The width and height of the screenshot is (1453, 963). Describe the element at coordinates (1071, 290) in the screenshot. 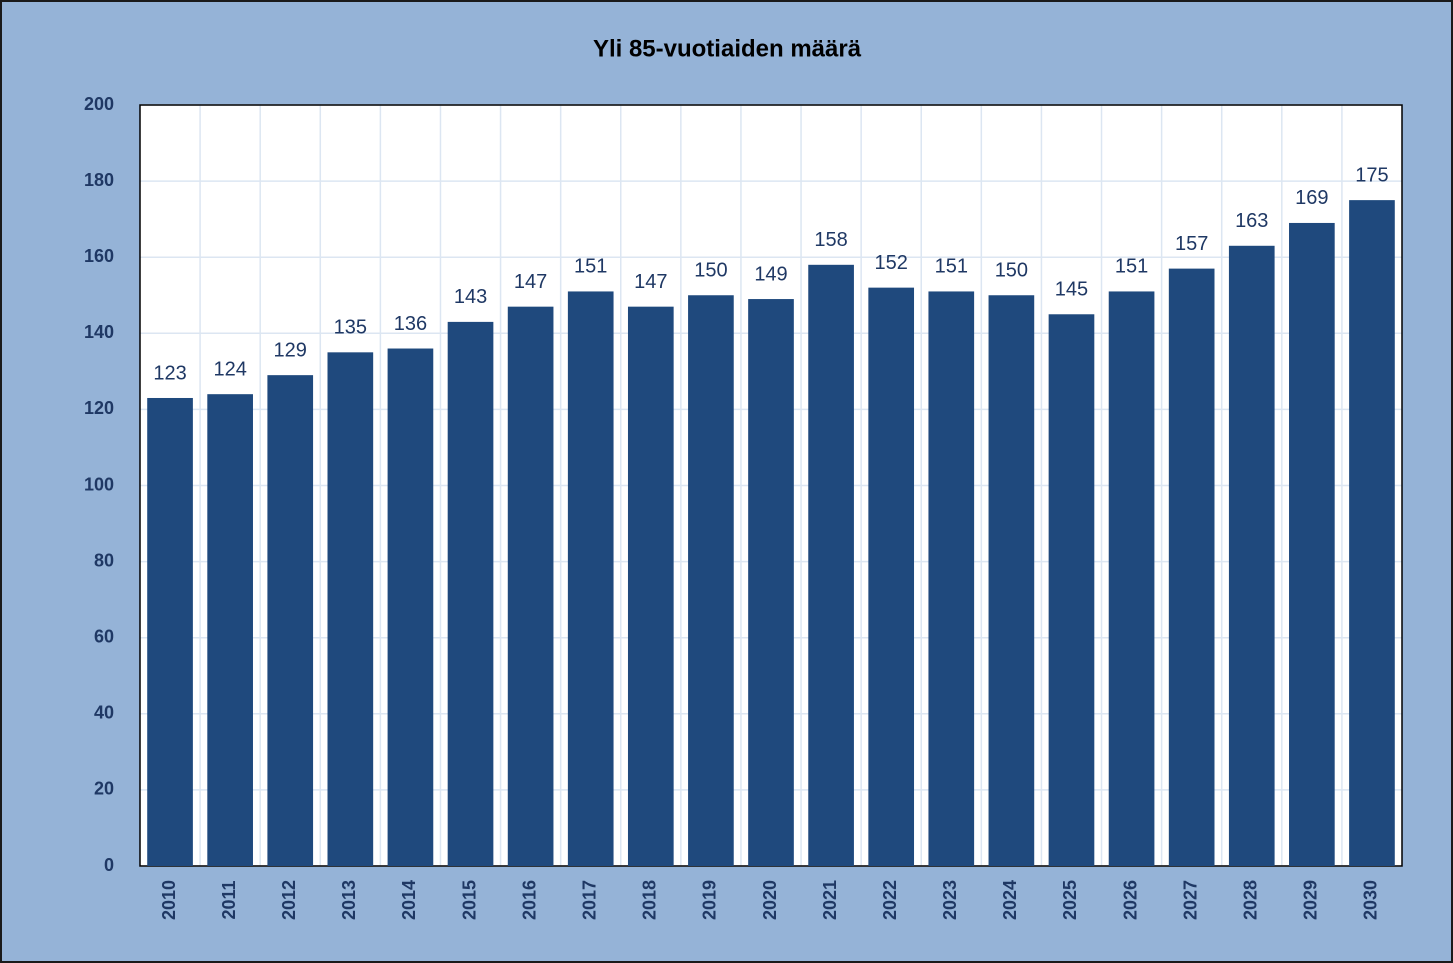

I see `data-label: 145` at that location.